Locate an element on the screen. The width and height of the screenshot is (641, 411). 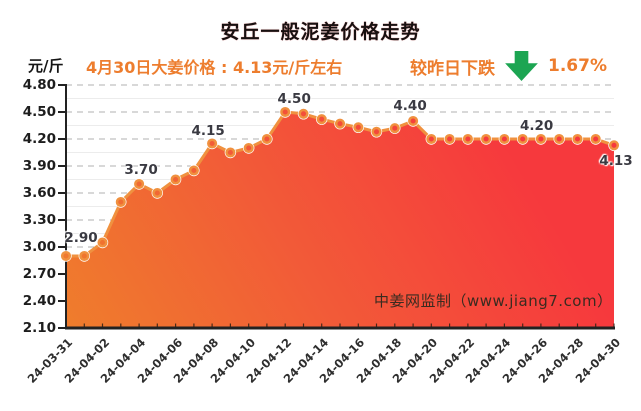
chart-title: 安丘一般泥姜价格走势 is located at coordinates (320, 32).